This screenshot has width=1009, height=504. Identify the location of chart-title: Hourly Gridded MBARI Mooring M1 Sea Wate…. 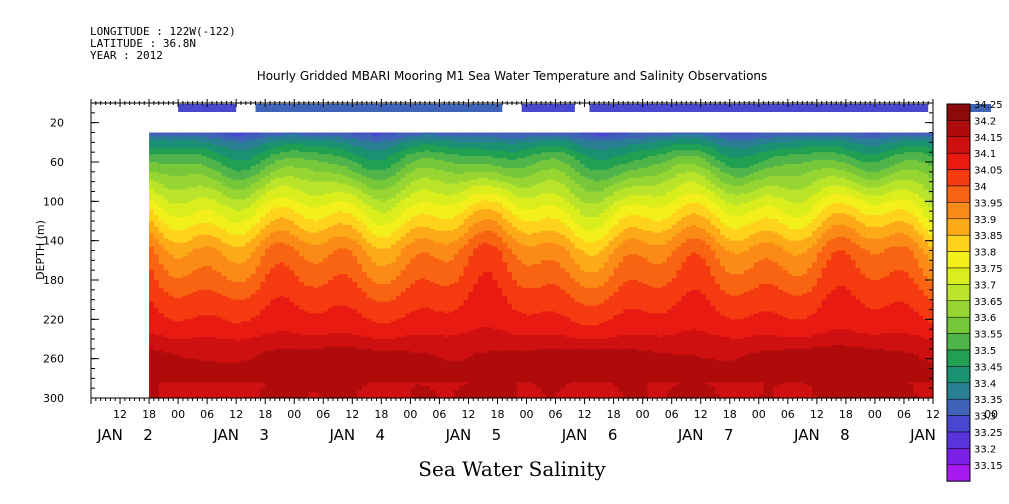
(512, 76).